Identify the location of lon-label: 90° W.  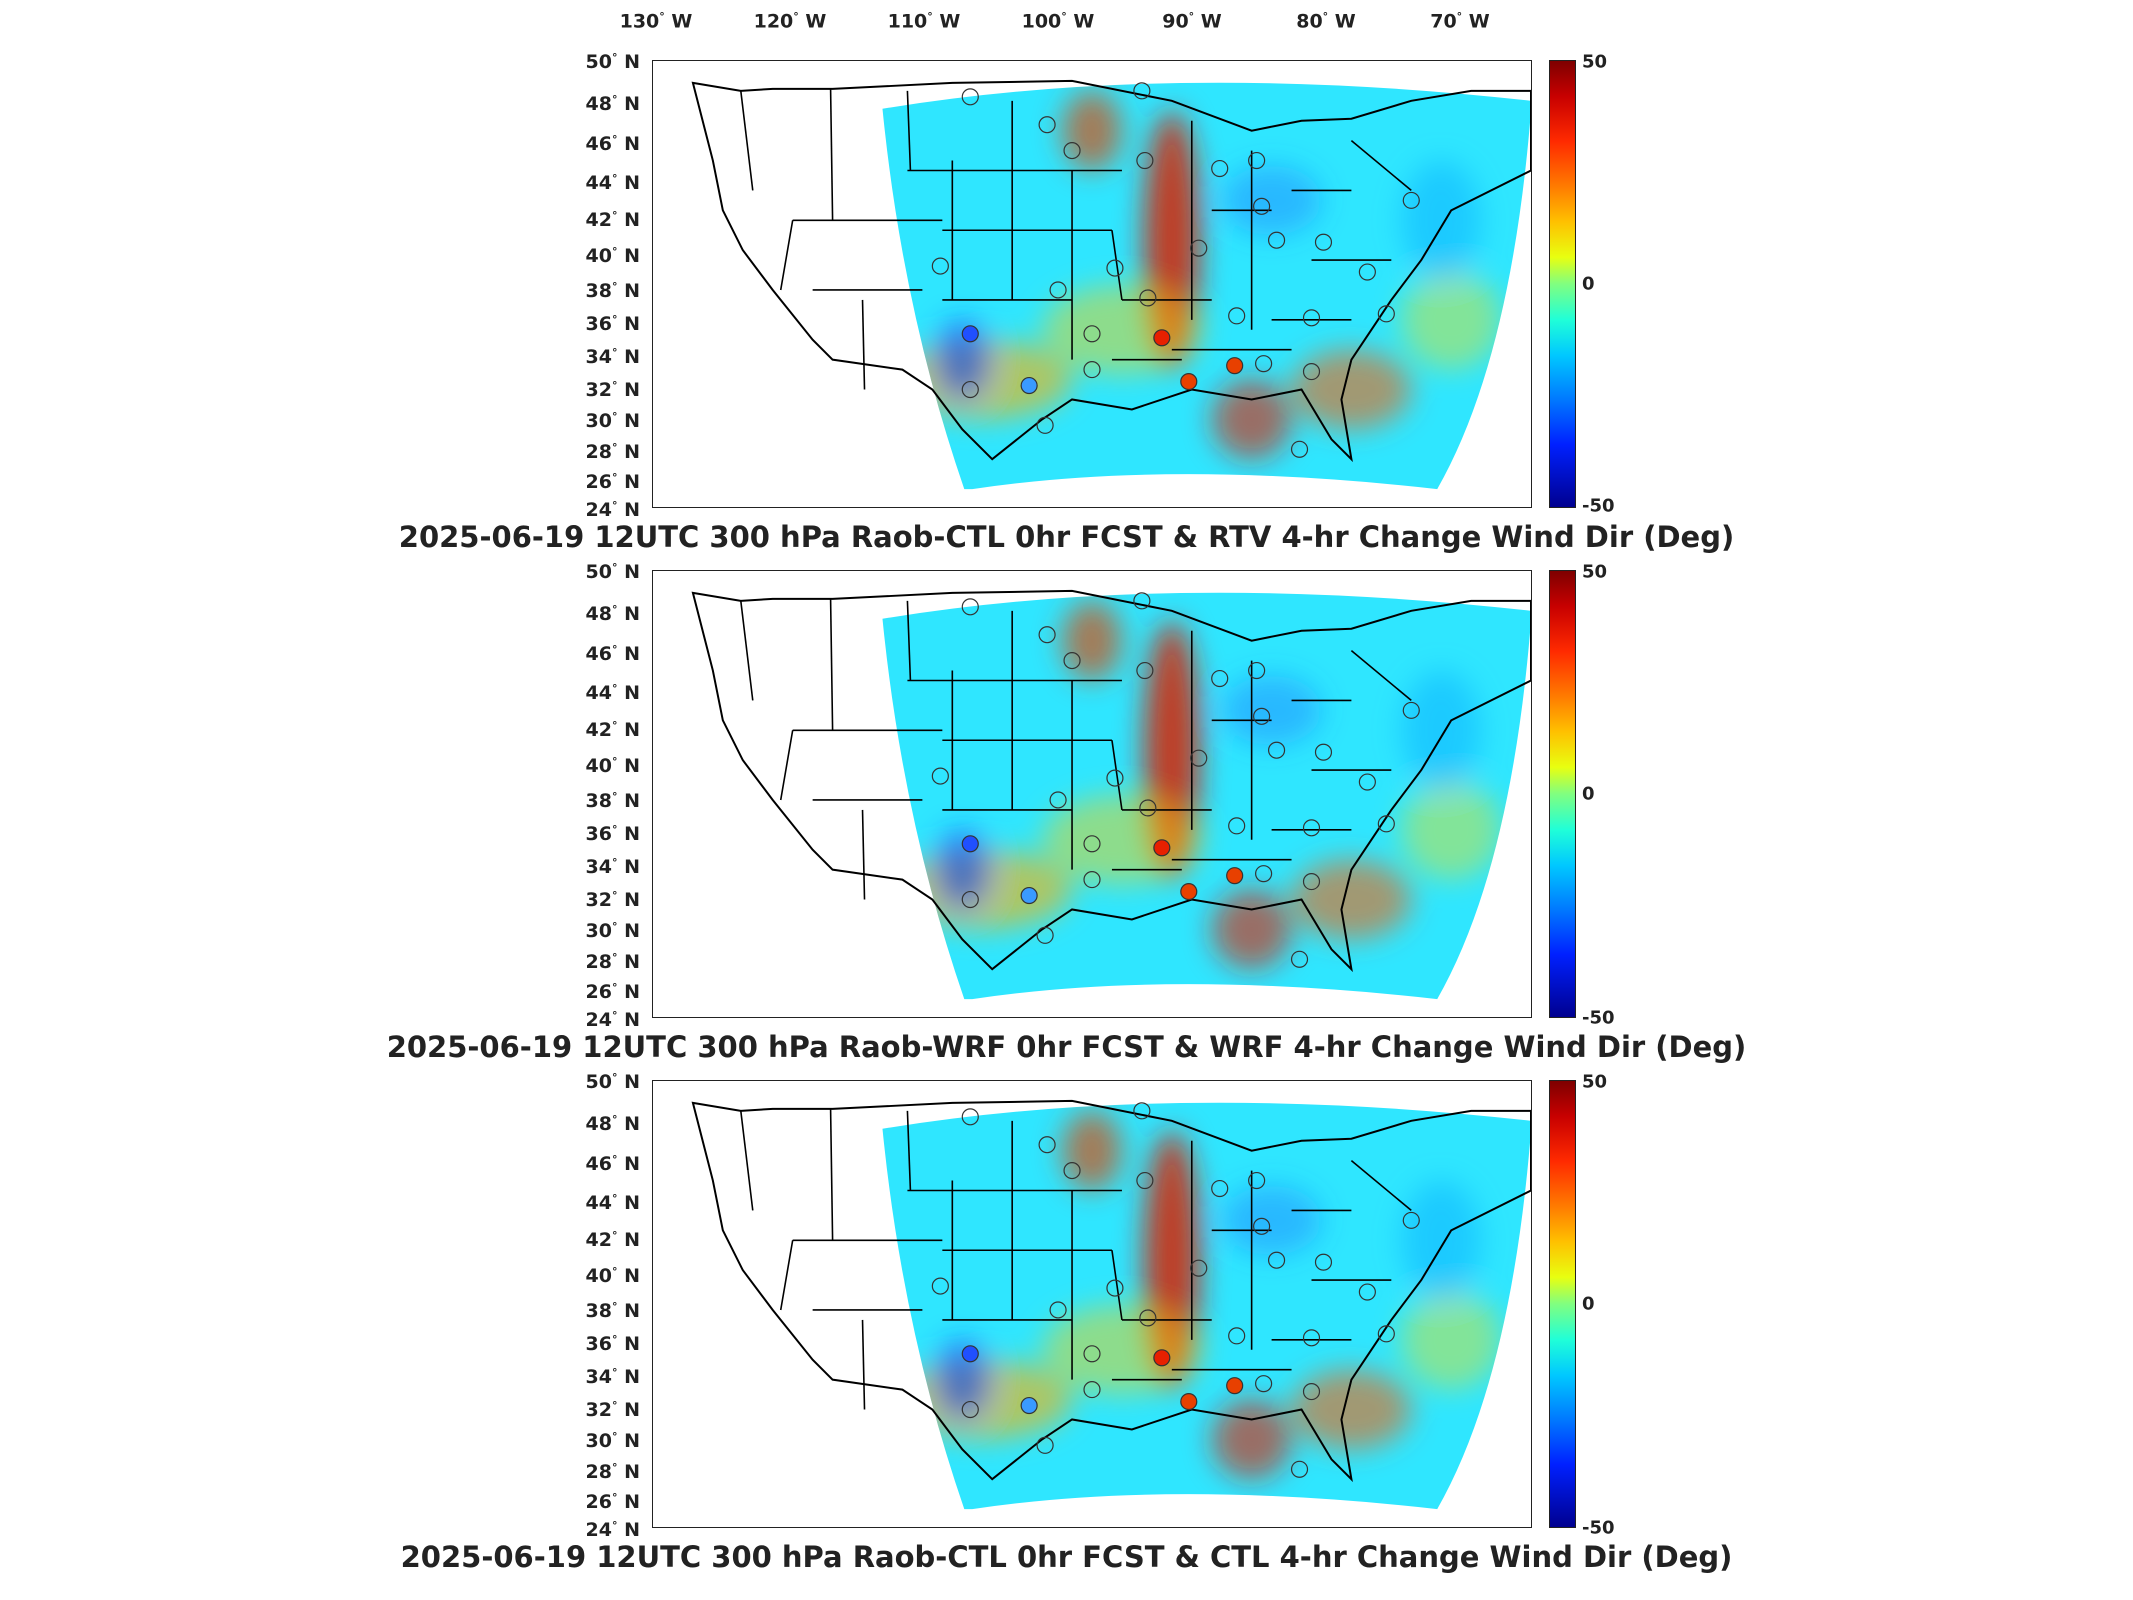
(1192, 21).